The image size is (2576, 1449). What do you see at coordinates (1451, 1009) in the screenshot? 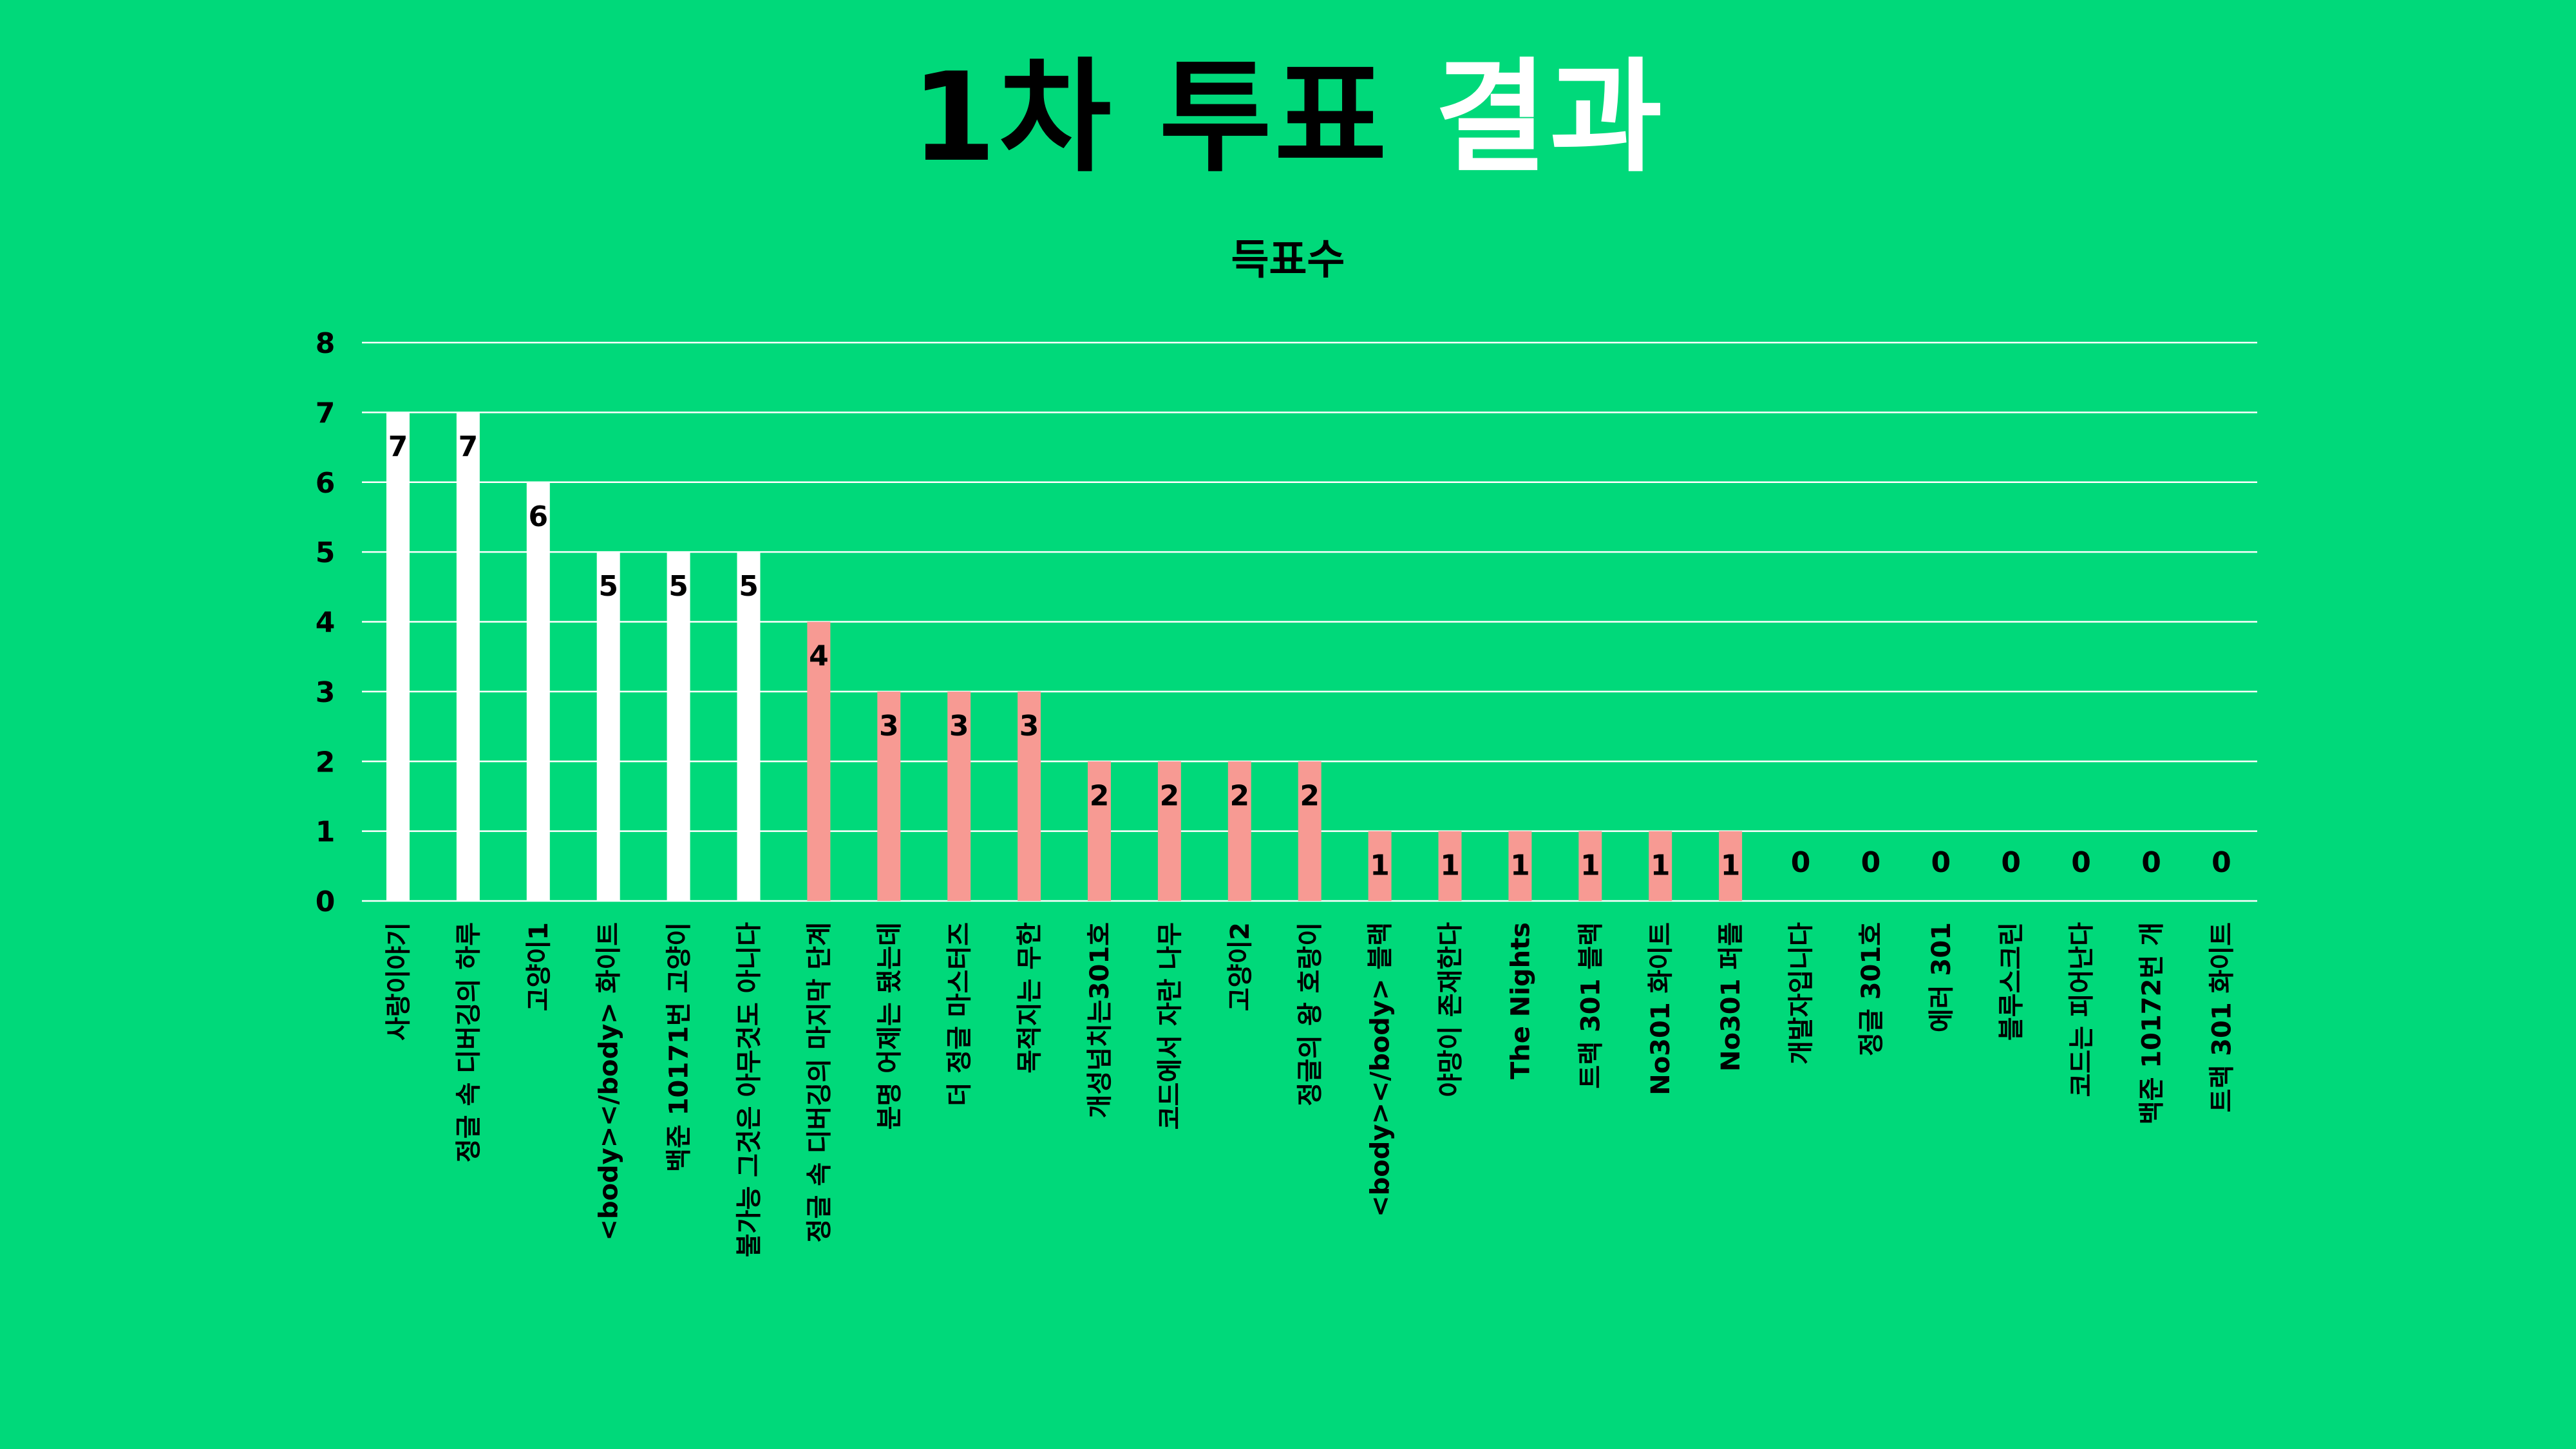
I see `x-tick-label: 야망이 존재한다` at bounding box center [1451, 1009].